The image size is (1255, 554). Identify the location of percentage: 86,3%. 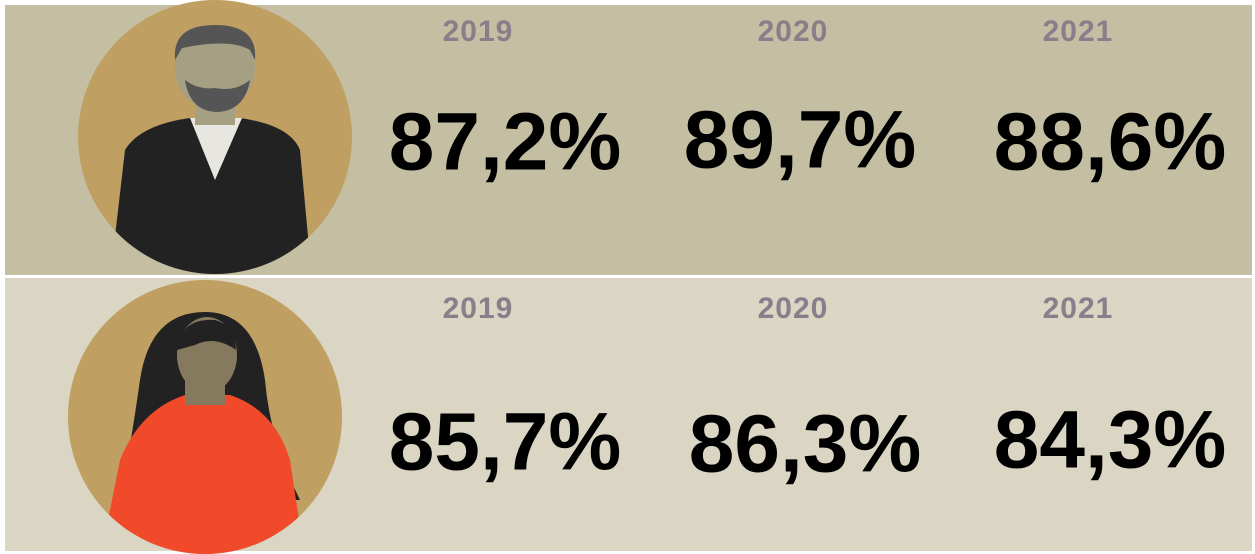
(805, 444).